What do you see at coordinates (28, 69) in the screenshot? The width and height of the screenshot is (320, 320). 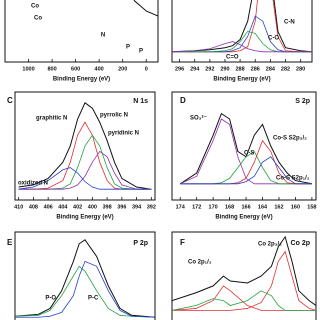 I see `x-tick-label: 1000` at bounding box center [28, 69].